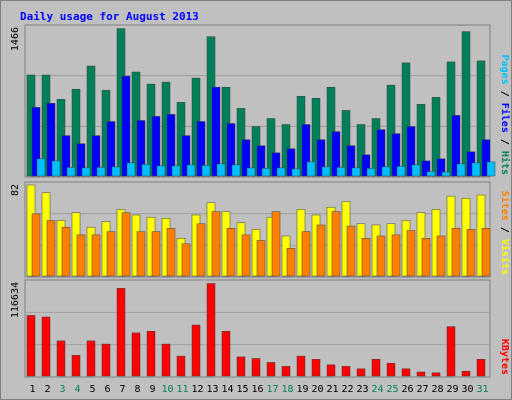 This screenshot has height=400, width=512. Describe the element at coordinates (504, 357) in the screenshot. I see `legend-entry-kbytes: KBytes` at that location.